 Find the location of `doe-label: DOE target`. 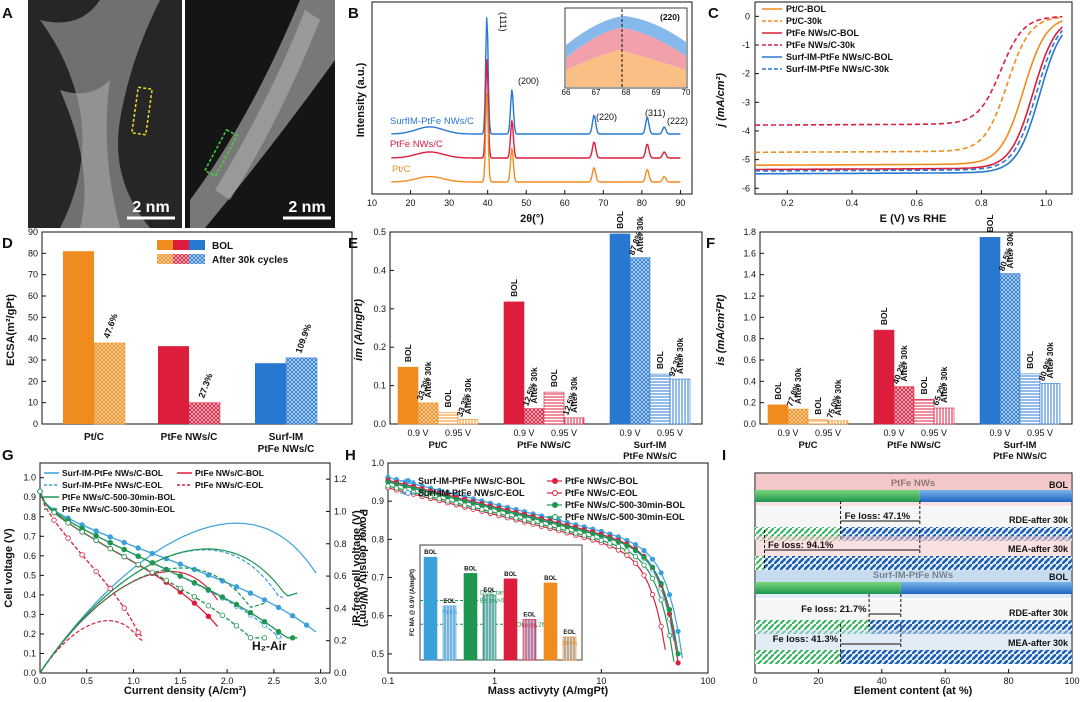

doe-label: DOE target is located at coordinates (496, 592).